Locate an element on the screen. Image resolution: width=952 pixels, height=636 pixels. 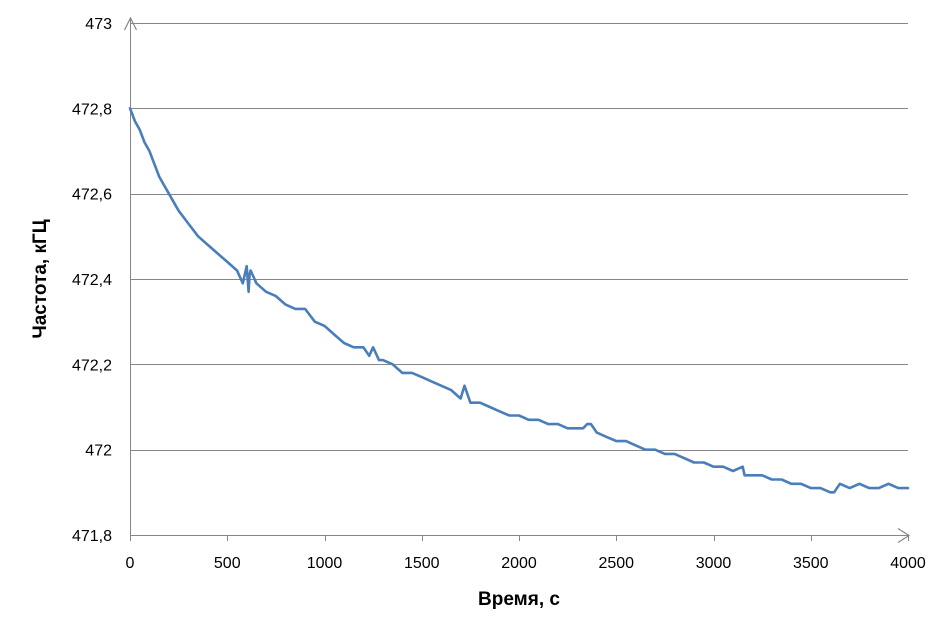
x-tick-labels: 0 500 1000 1500 2000 2500 3000 3500 4000 is located at coordinates (526, 563).